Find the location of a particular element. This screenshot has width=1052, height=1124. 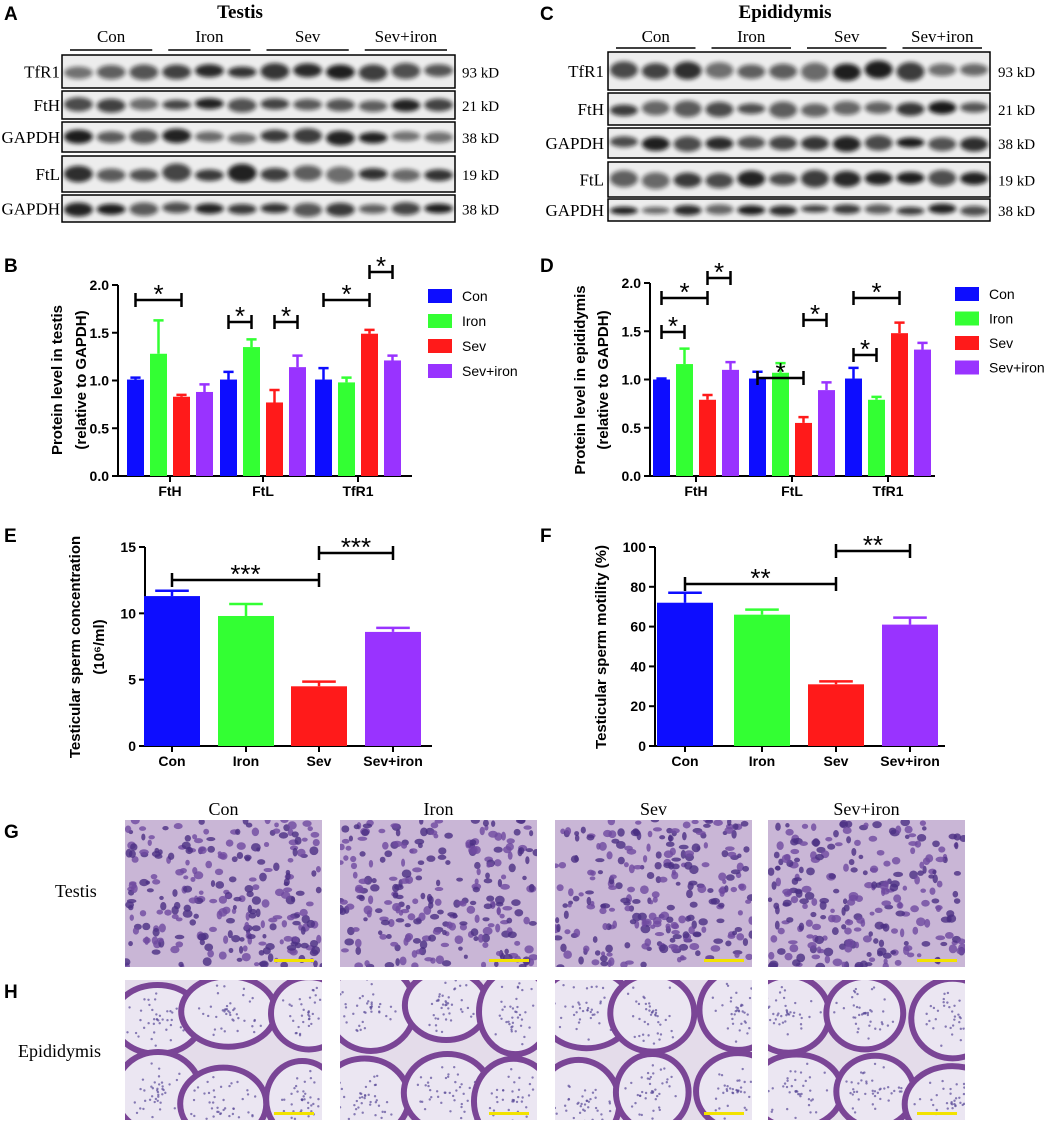

blot-strip is located at coordinates (258, 105).